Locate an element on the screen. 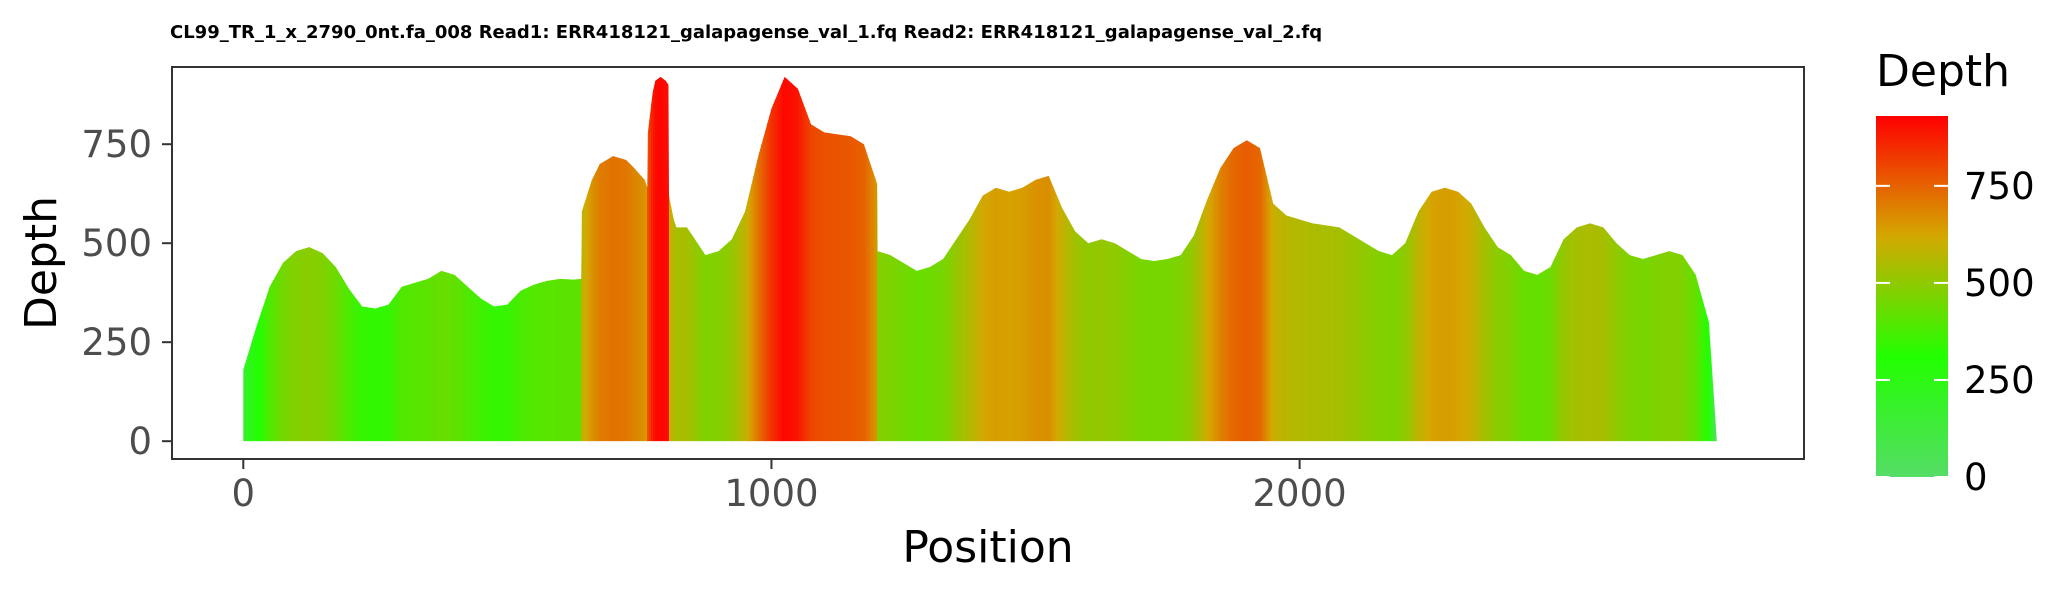 This screenshot has height=590, width=2066. y-tick-label: 750 is located at coordinates (116, 144).